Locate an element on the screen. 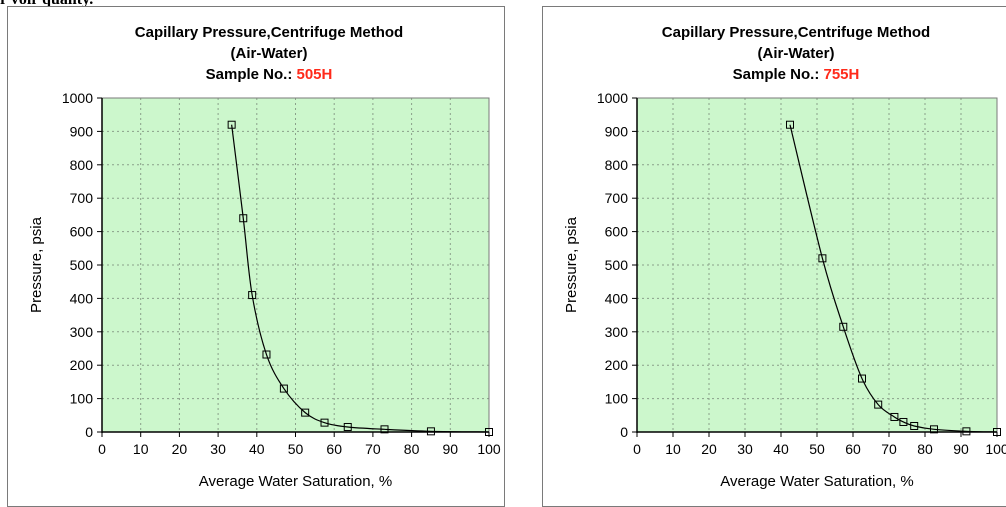  chart-sample-title: Sample No.: 505H is located at coordinates (269, 74).